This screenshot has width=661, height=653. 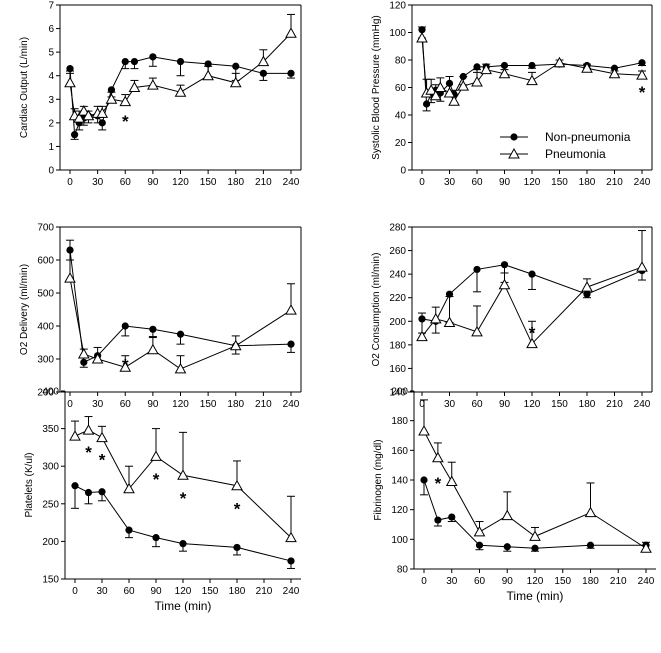 I want to click on y-tick-label: 6, so click(x=51, y=29).